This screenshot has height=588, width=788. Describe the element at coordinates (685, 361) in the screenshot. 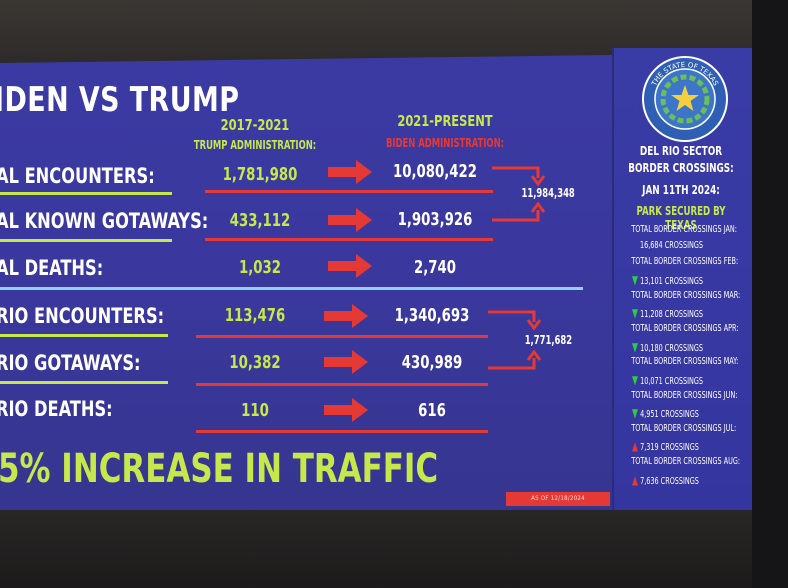

I see `panel-item-label: TOTAL BORDER CROSSINGS MAY:` at that location.